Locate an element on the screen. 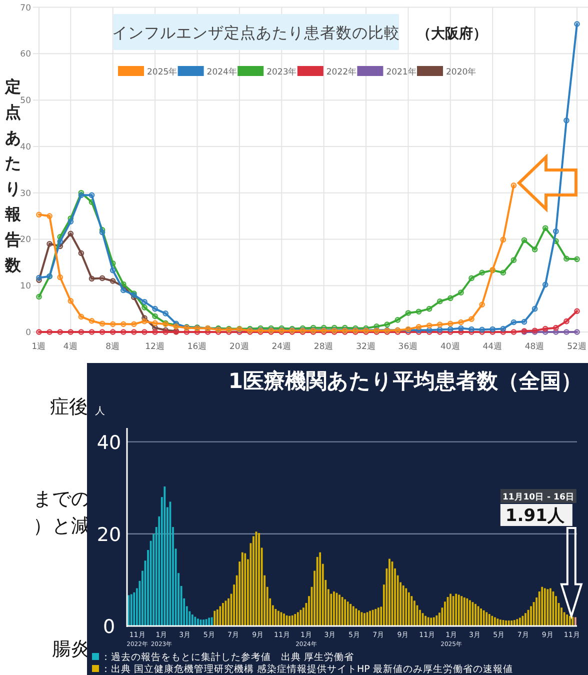  y-tick-label: 10 is located at coordinates (25, 287).